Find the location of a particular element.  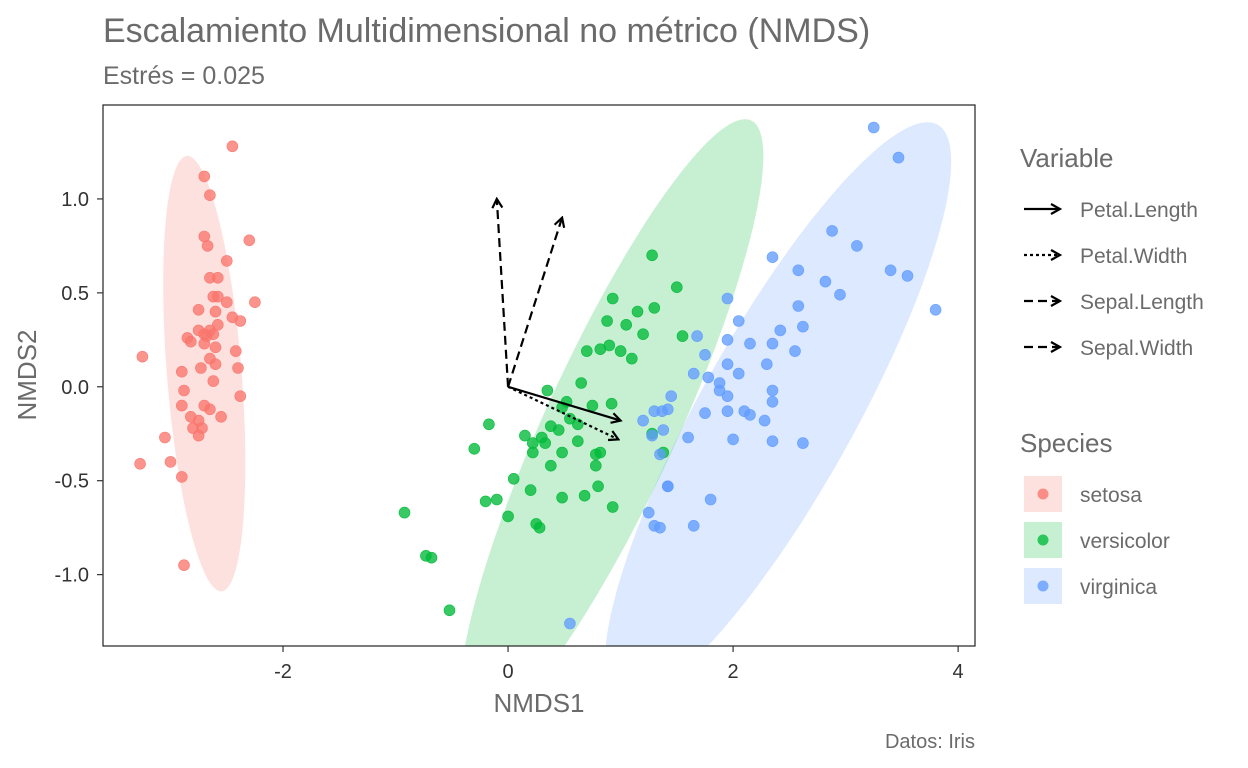

vector-legend-label: Sepal.Length is located at coordinates (1142, 302).